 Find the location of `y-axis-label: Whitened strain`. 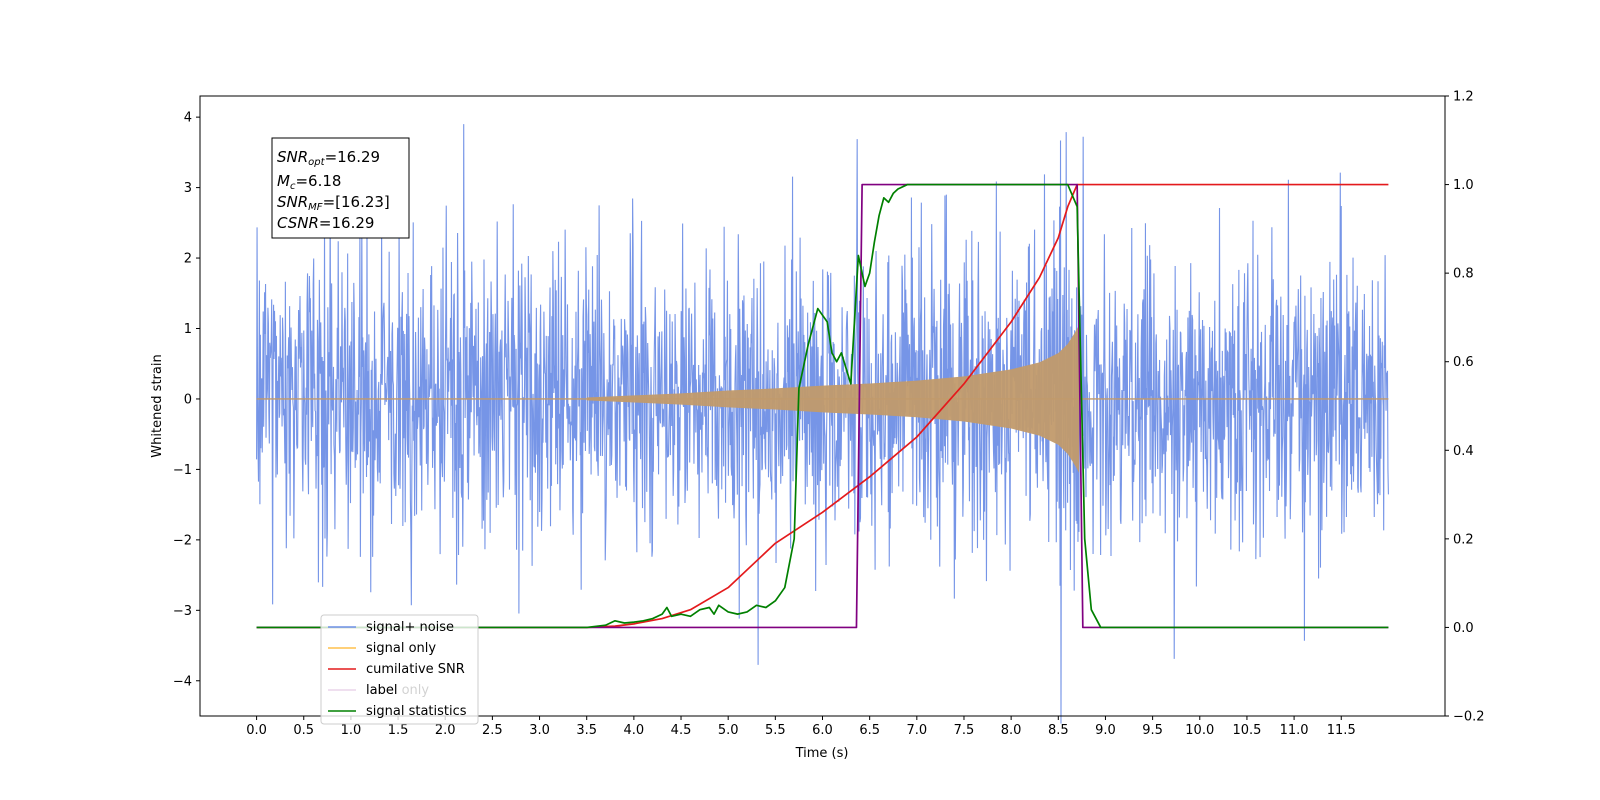

y-axis-label: Whitened strain is located at coordinates (157, 405).